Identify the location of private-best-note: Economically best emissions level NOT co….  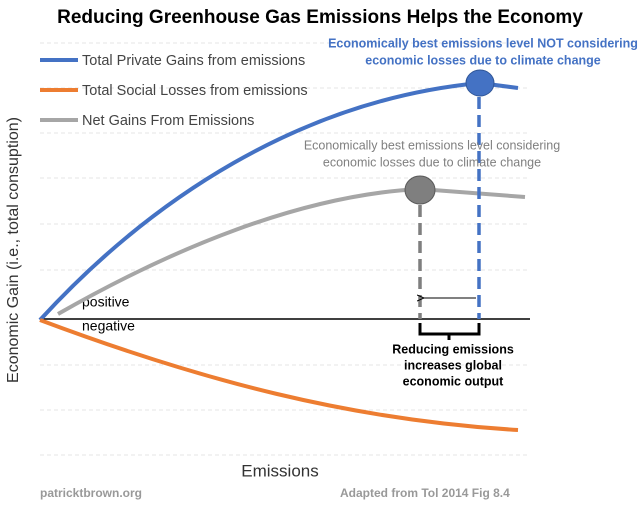
(483, 43).